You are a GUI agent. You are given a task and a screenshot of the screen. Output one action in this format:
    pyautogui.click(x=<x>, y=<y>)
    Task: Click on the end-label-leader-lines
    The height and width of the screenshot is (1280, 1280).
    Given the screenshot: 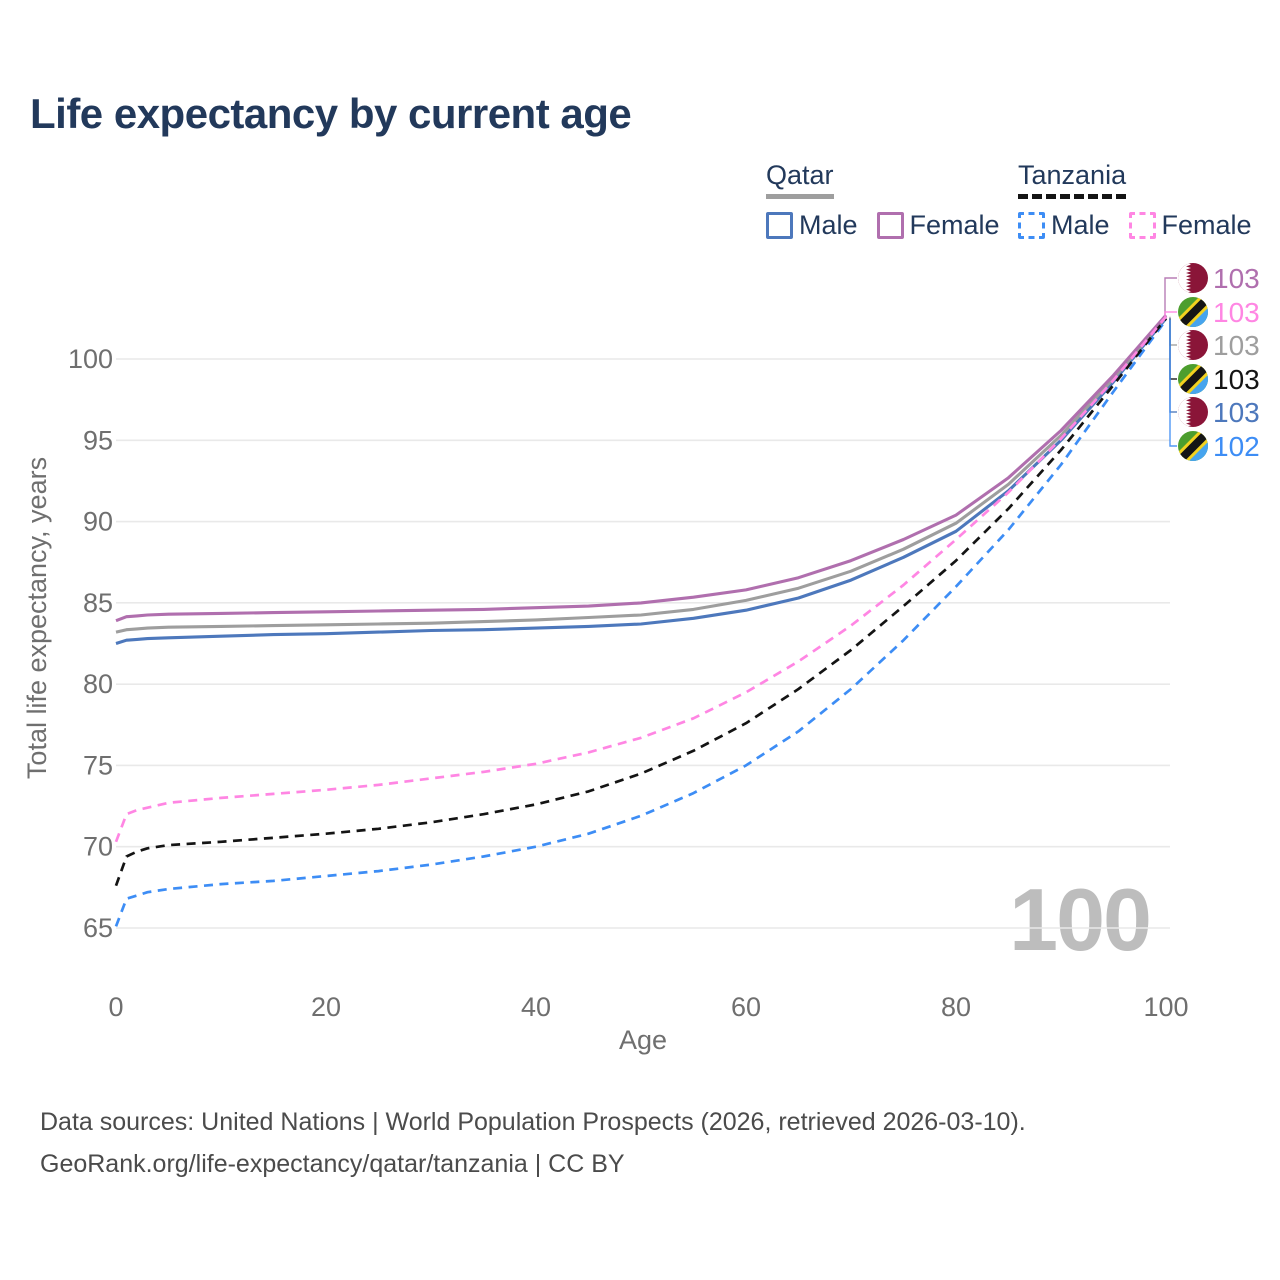 What is the action you would take?
    pyautogui.click(x=1170, y=362)
    